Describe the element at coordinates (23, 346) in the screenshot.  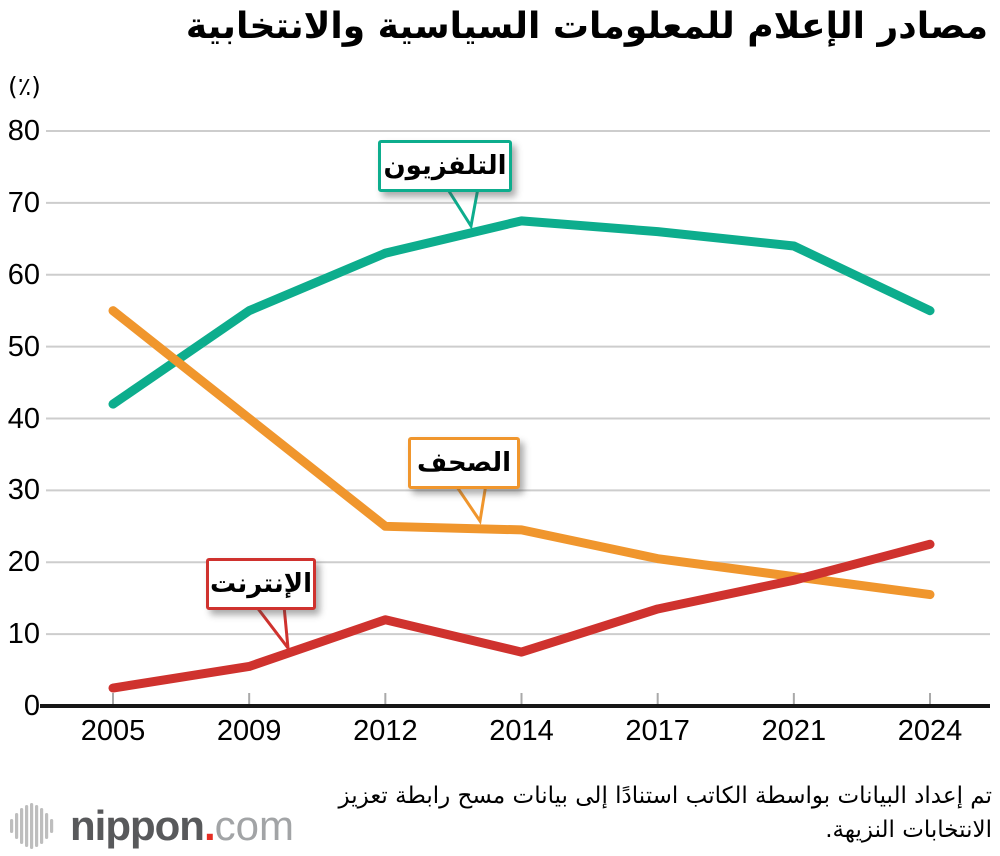
I see `y-tick-label: 50` at that location.